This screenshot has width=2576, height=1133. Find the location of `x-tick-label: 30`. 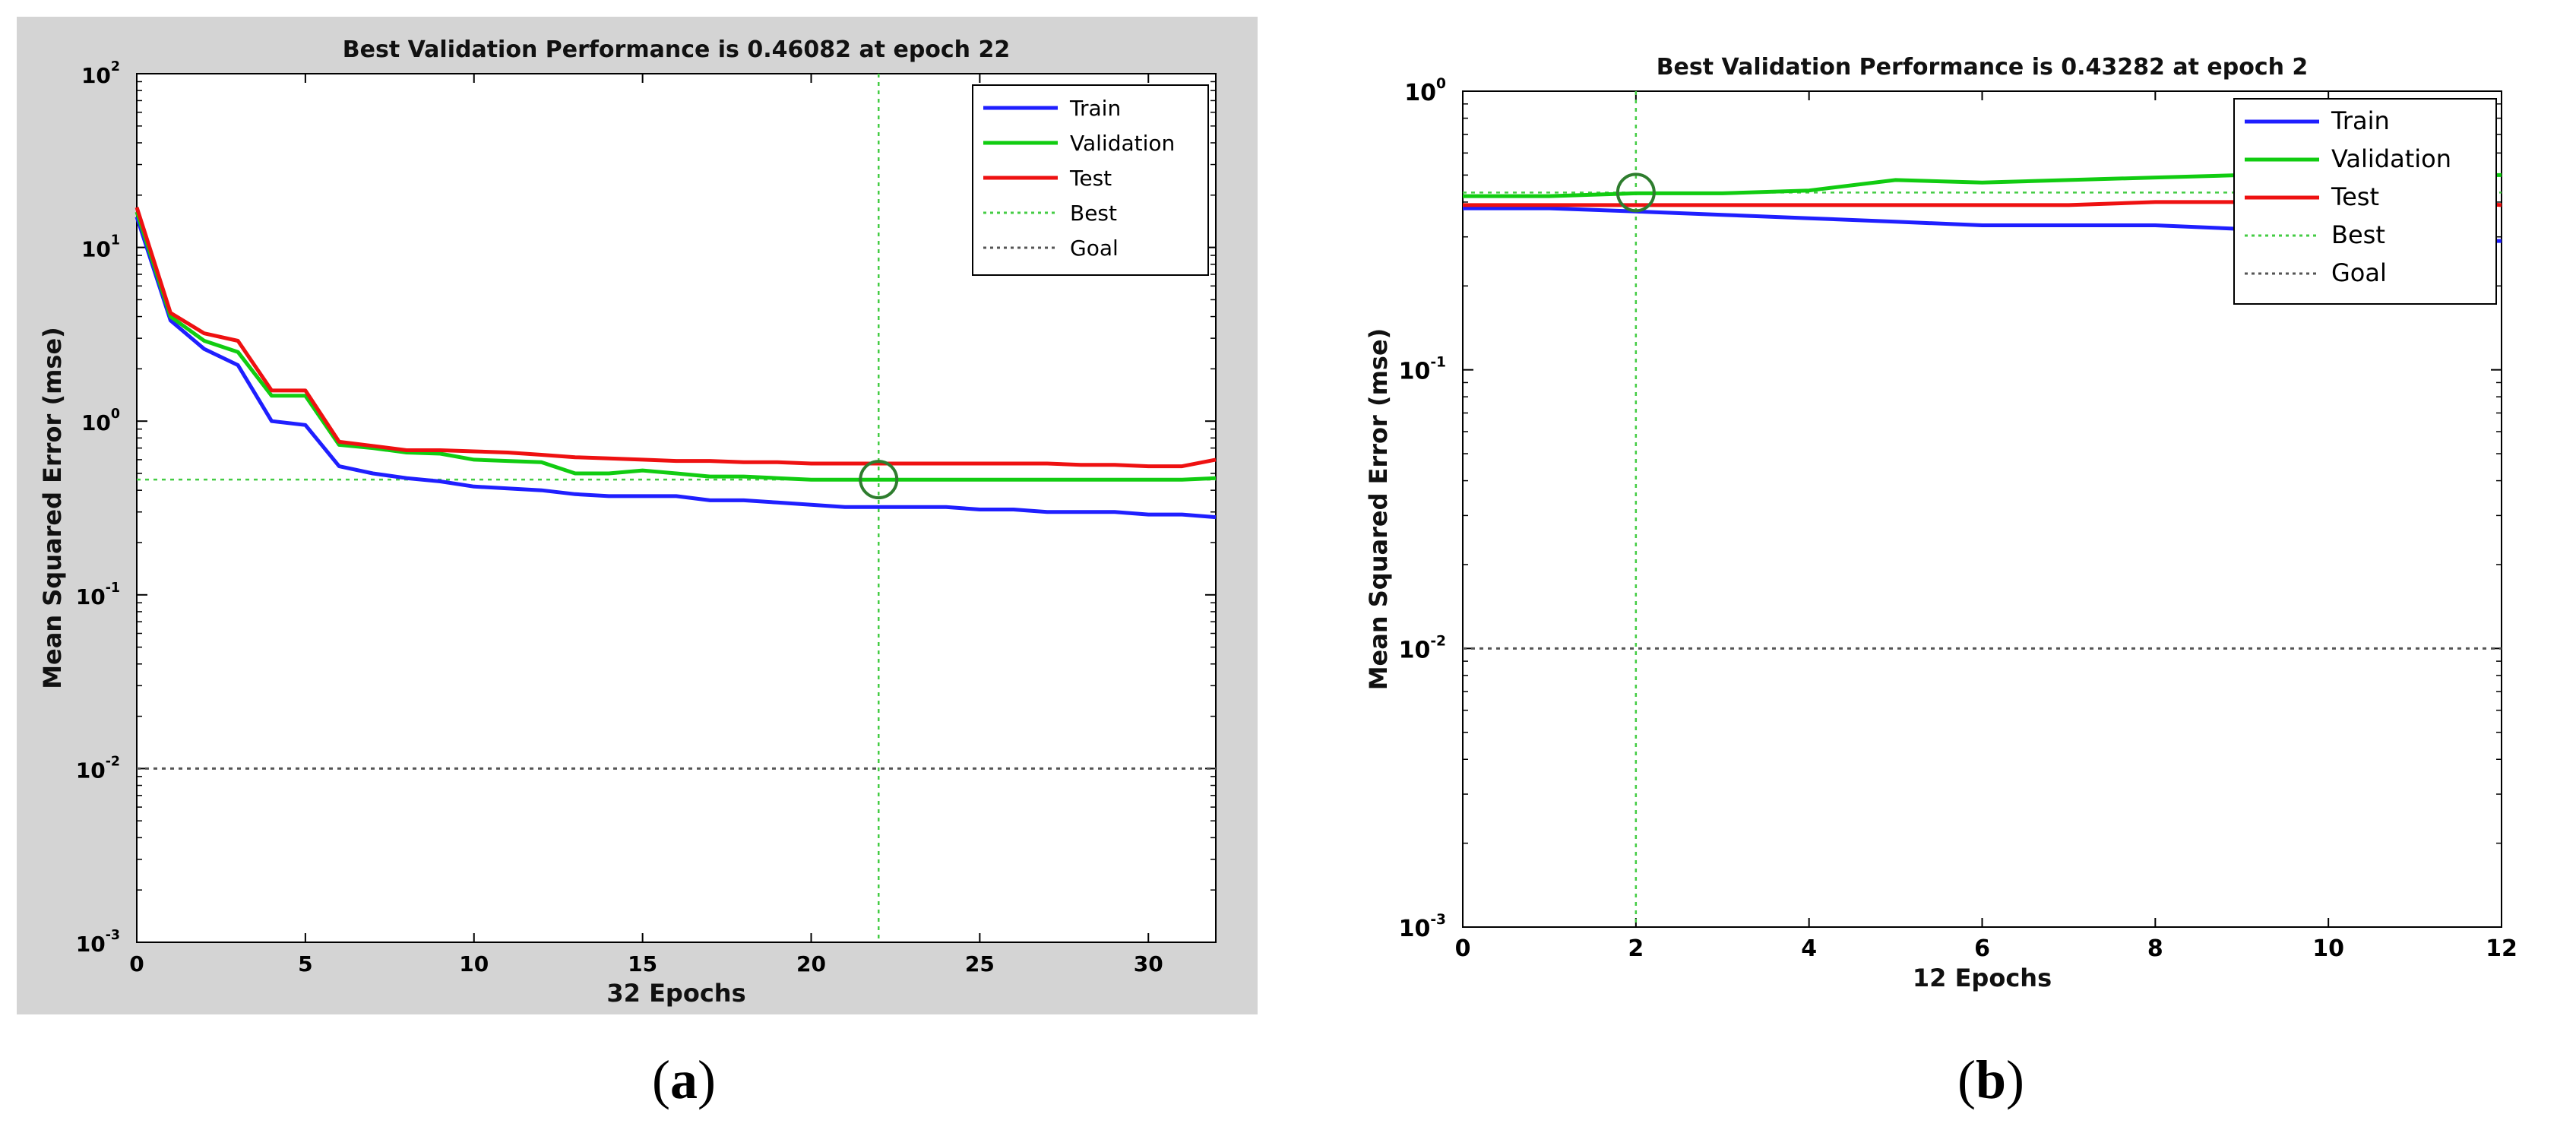

x-tick-label: 30 is located at coordinates (1148, 963).